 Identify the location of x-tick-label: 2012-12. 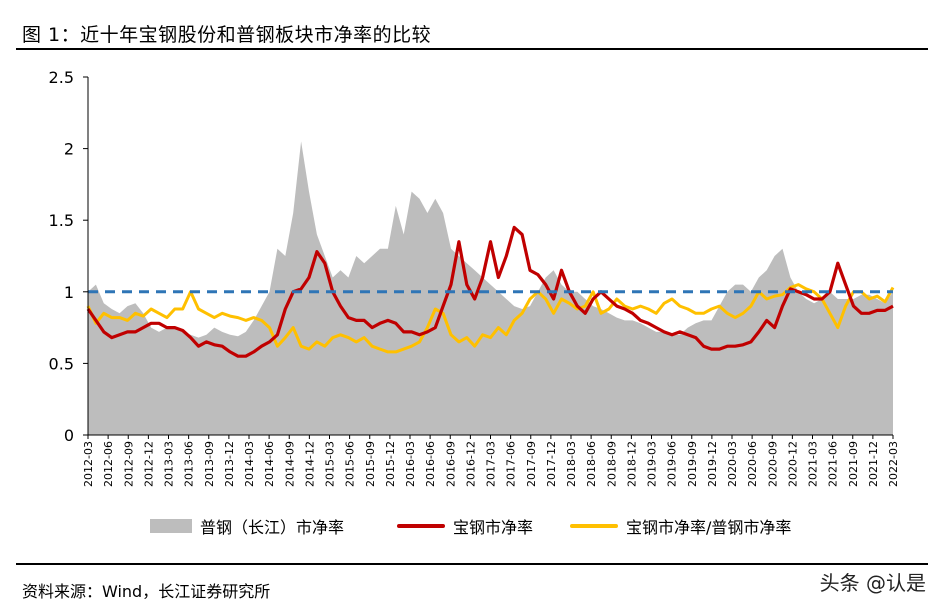
(148, 464).